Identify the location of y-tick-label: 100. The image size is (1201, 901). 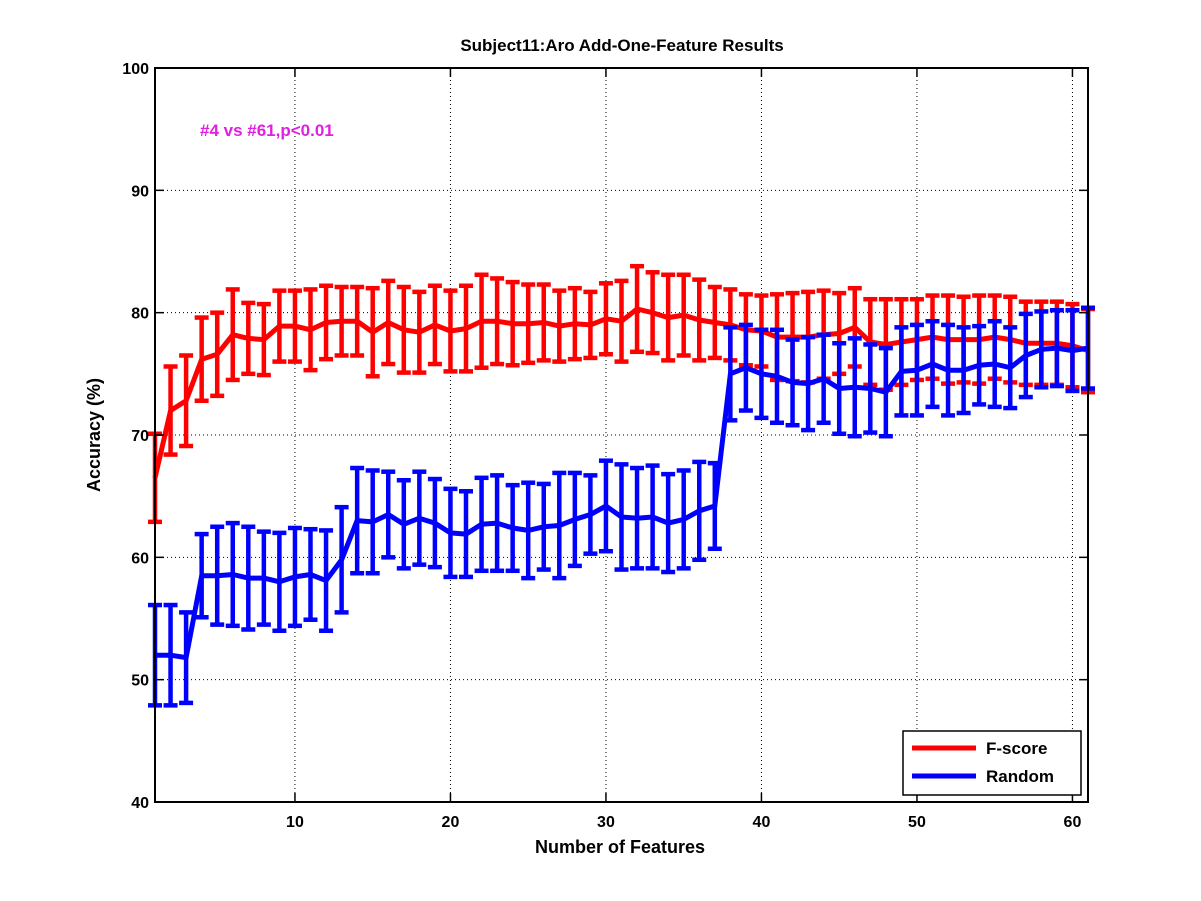
(135, 69).